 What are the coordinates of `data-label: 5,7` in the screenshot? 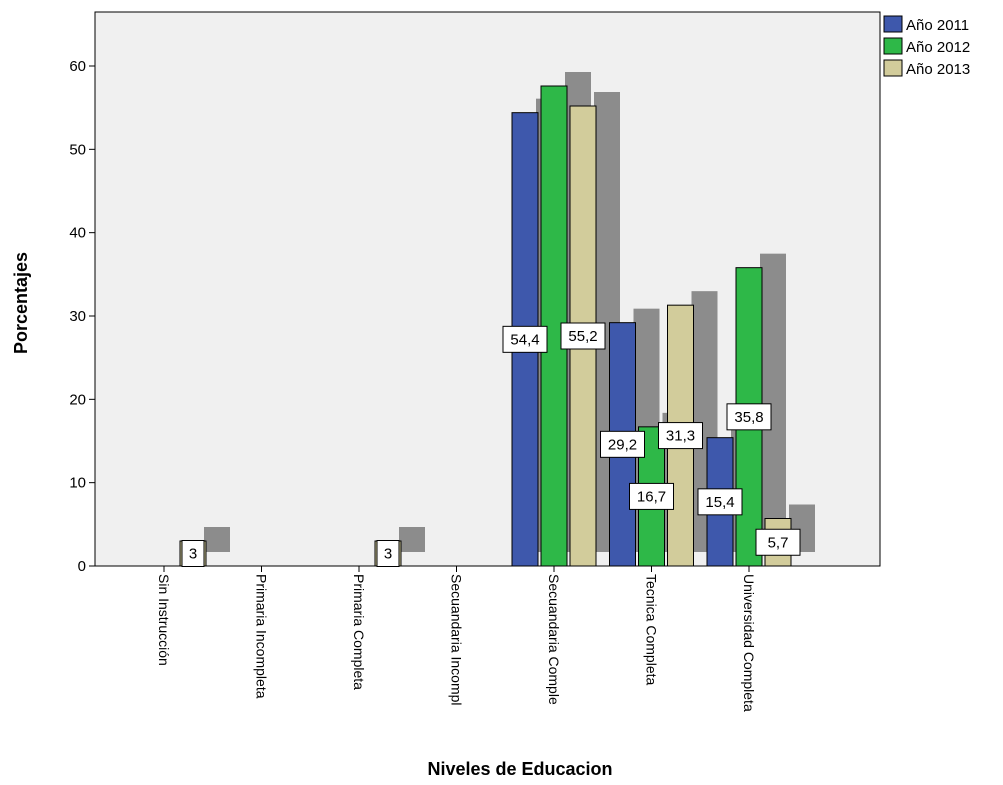 It's located at (778, 542).